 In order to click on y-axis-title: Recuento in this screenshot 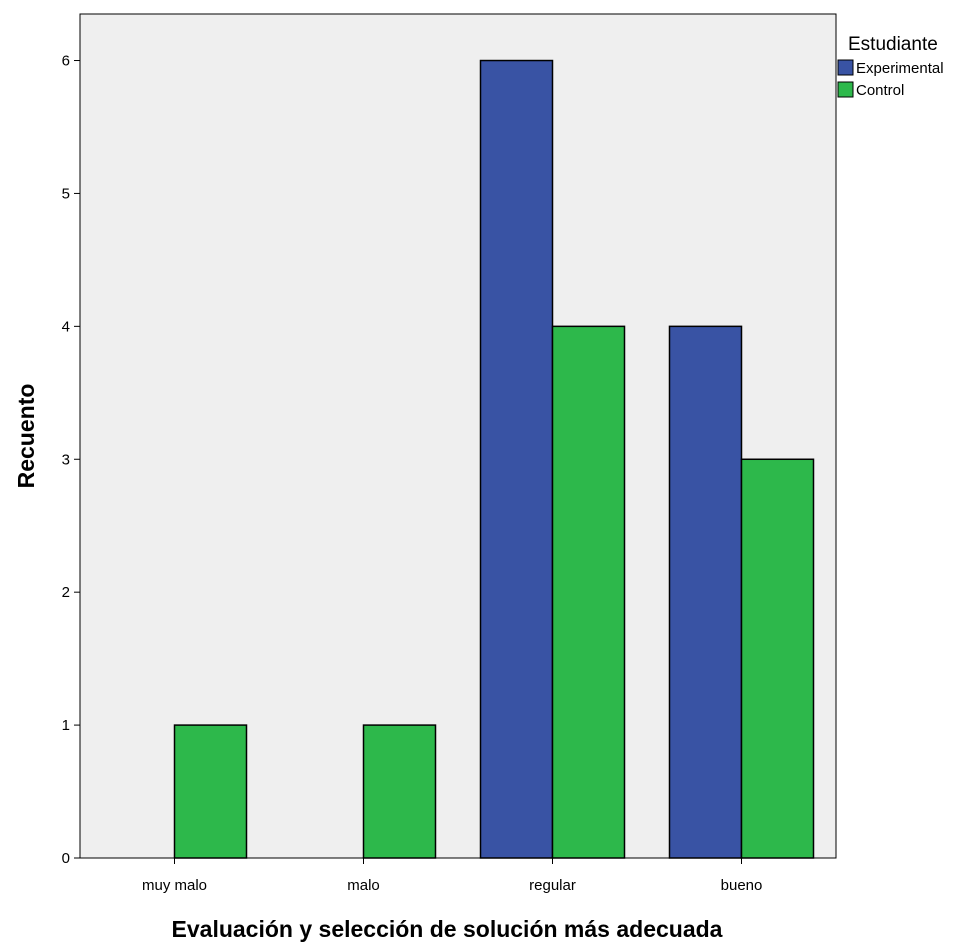, I will do `click(26, 436)`.